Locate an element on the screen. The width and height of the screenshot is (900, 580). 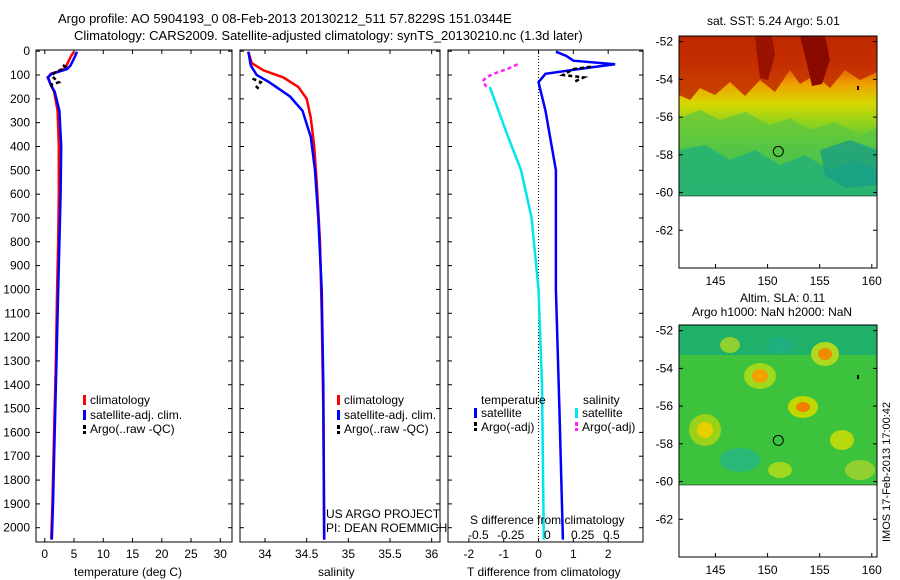
difference-profiles is located at coordinates (548, 295).